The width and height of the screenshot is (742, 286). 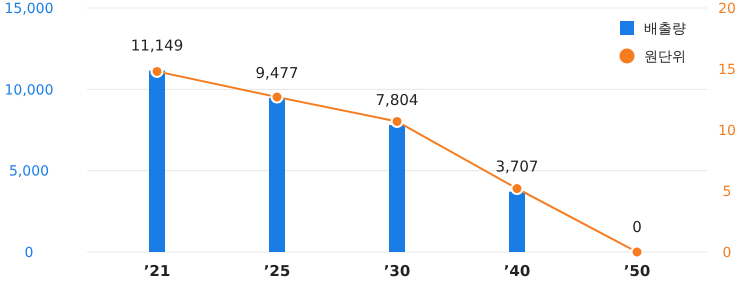 What do you see at coordinates (727, 192) in the screenshot?
I see `y2-tick-label: 5` at bounding box center [727, 192].